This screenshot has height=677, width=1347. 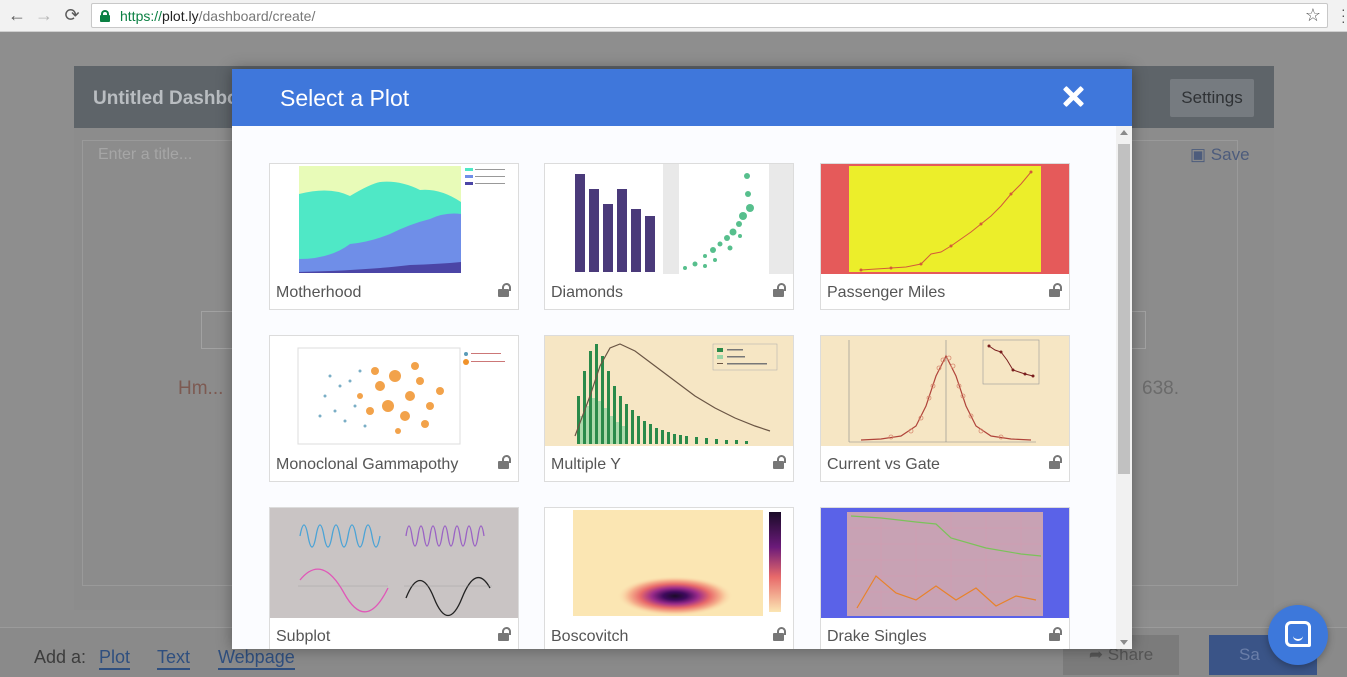 What do you see at coordinates (1198, 154) in the screenshot?
I see `floppy-icon: ▣` at bounding box center [1198, 154].